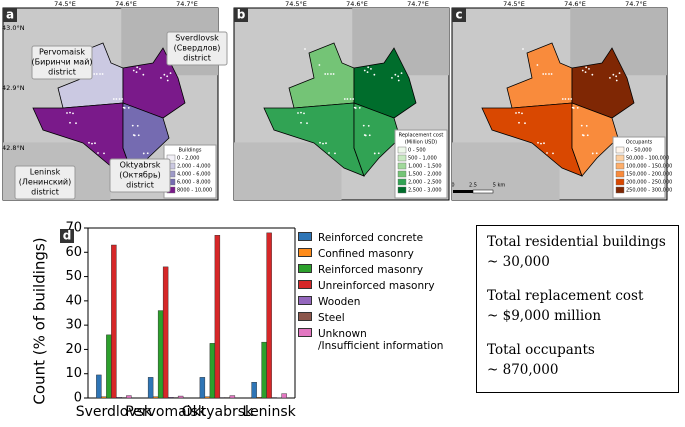 This screenshot has width=685, height=427. Describe the element at coordinates (417, 151) in the screenshot. I see `map-legend-label: 0 - 500` at that location.